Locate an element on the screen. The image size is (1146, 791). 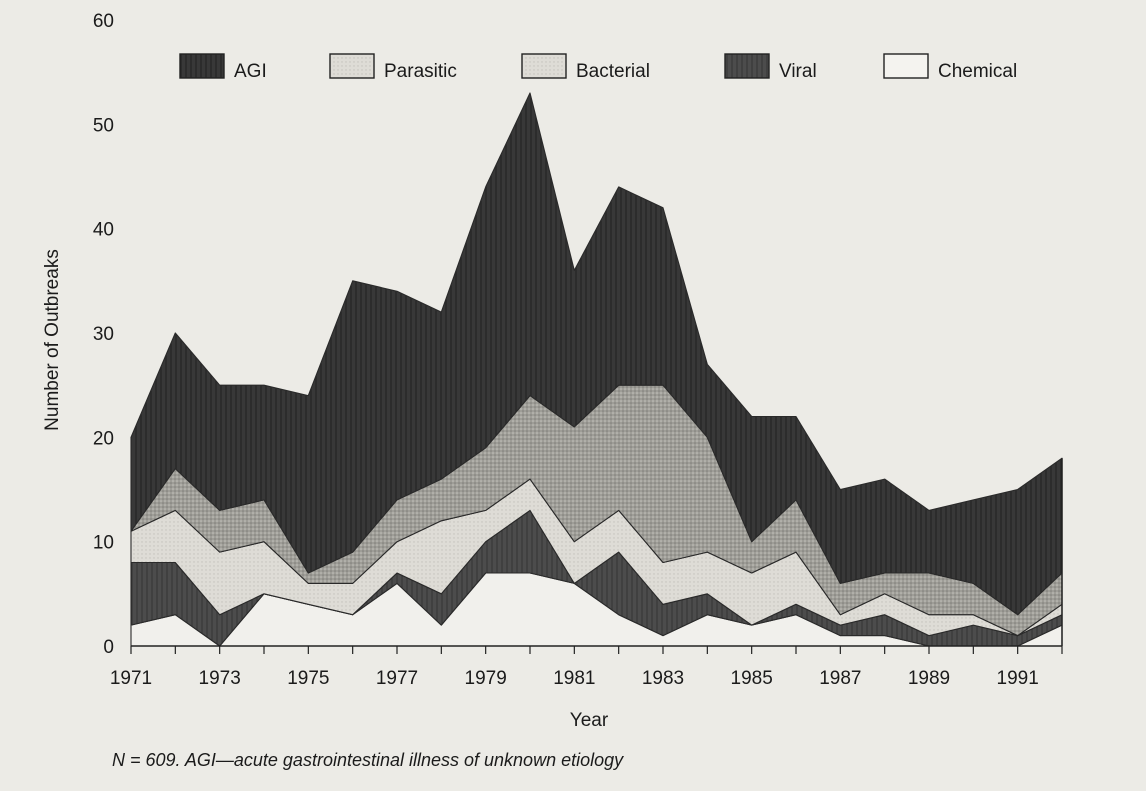
x-tick-label: 1977 is located at coordinates (397, 678).